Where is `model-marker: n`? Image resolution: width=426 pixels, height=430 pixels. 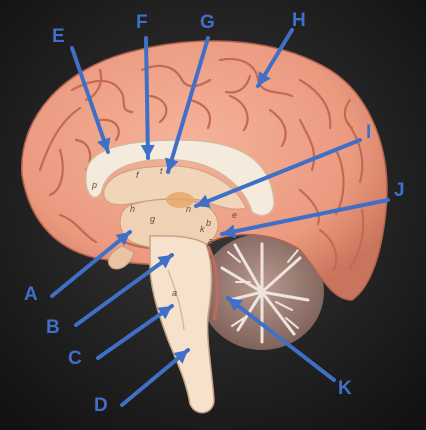 model-marker: n is located at coordinates (188, 209).